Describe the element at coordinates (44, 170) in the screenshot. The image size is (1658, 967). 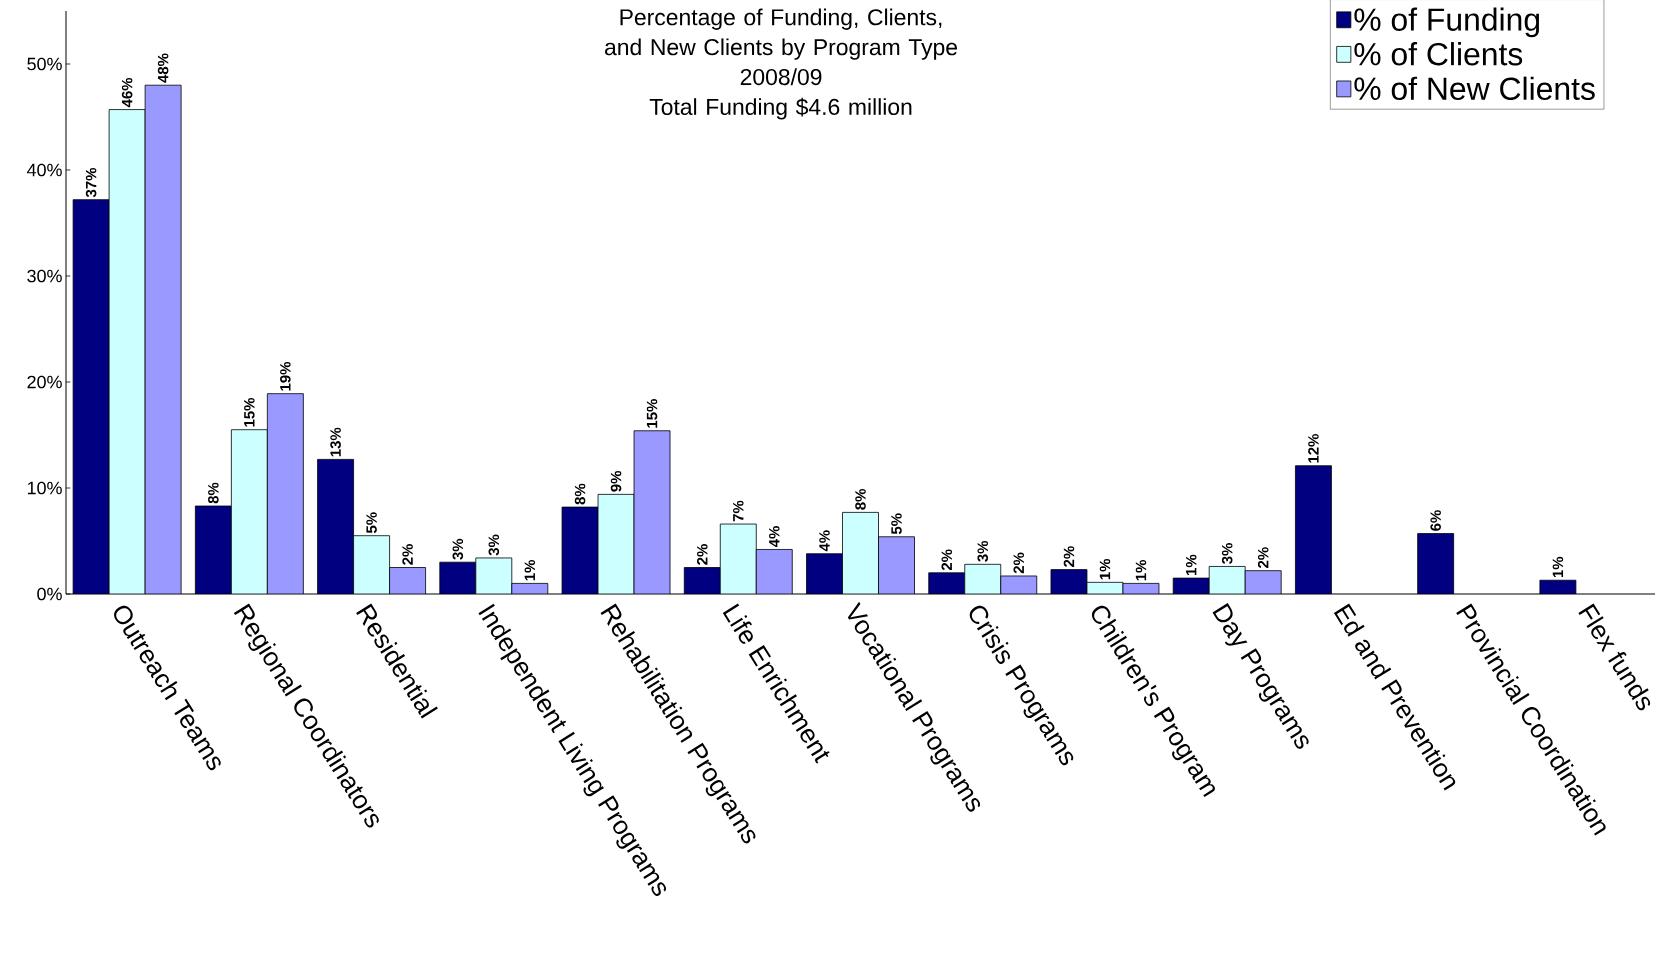
I see `y-tick-label: 40%` at that location.